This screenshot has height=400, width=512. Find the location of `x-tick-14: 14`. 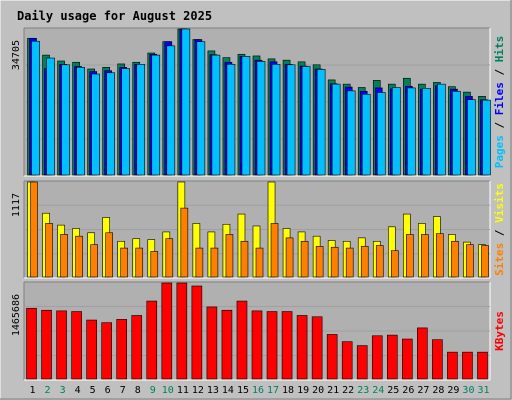

x-tick-14: 14 is located at coordinates (228, 390).